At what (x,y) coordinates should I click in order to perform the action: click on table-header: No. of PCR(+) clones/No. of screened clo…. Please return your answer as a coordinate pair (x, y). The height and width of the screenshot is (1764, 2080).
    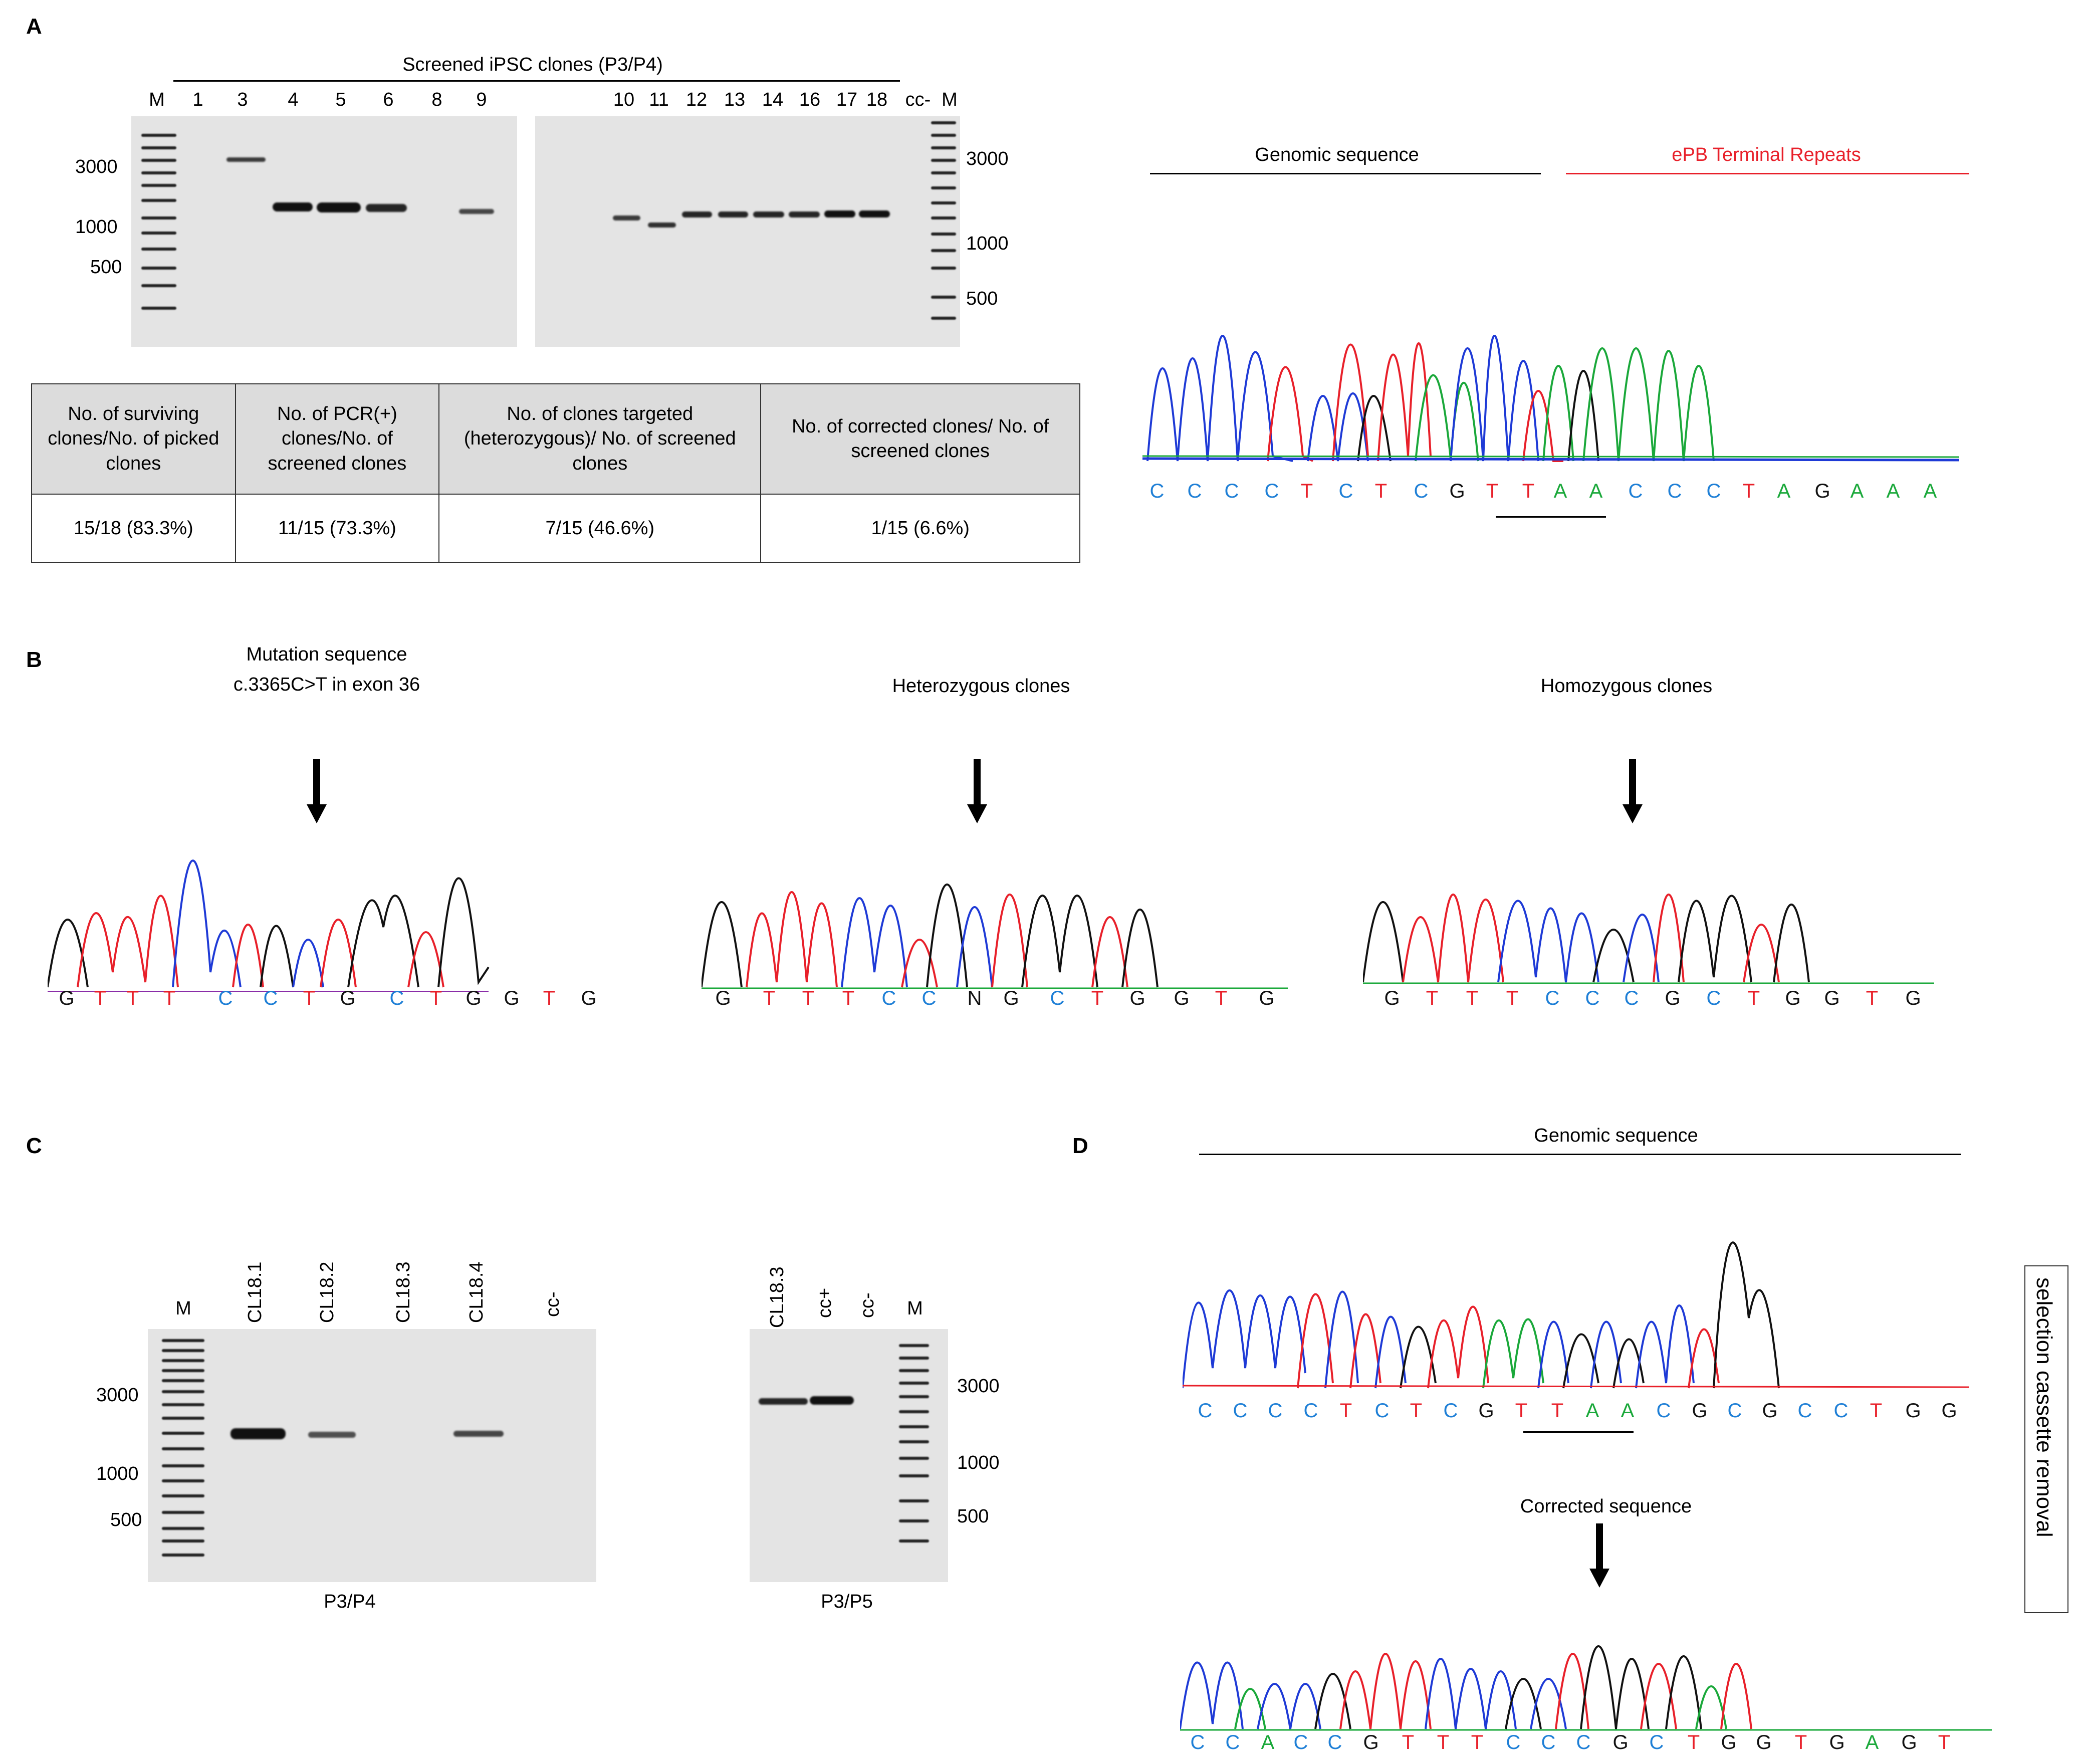
    Looking at the image, I should click on (337, 439).